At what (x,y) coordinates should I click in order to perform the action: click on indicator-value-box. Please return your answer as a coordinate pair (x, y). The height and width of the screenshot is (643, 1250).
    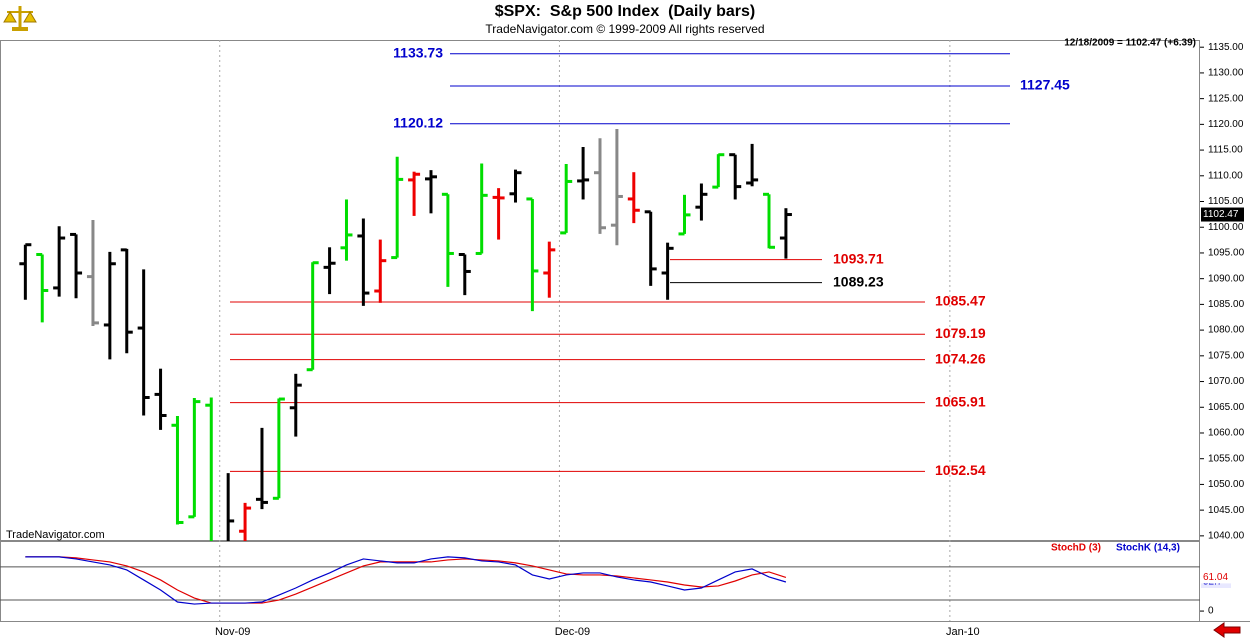
    Looking at the image, I should click on (1216, 577).